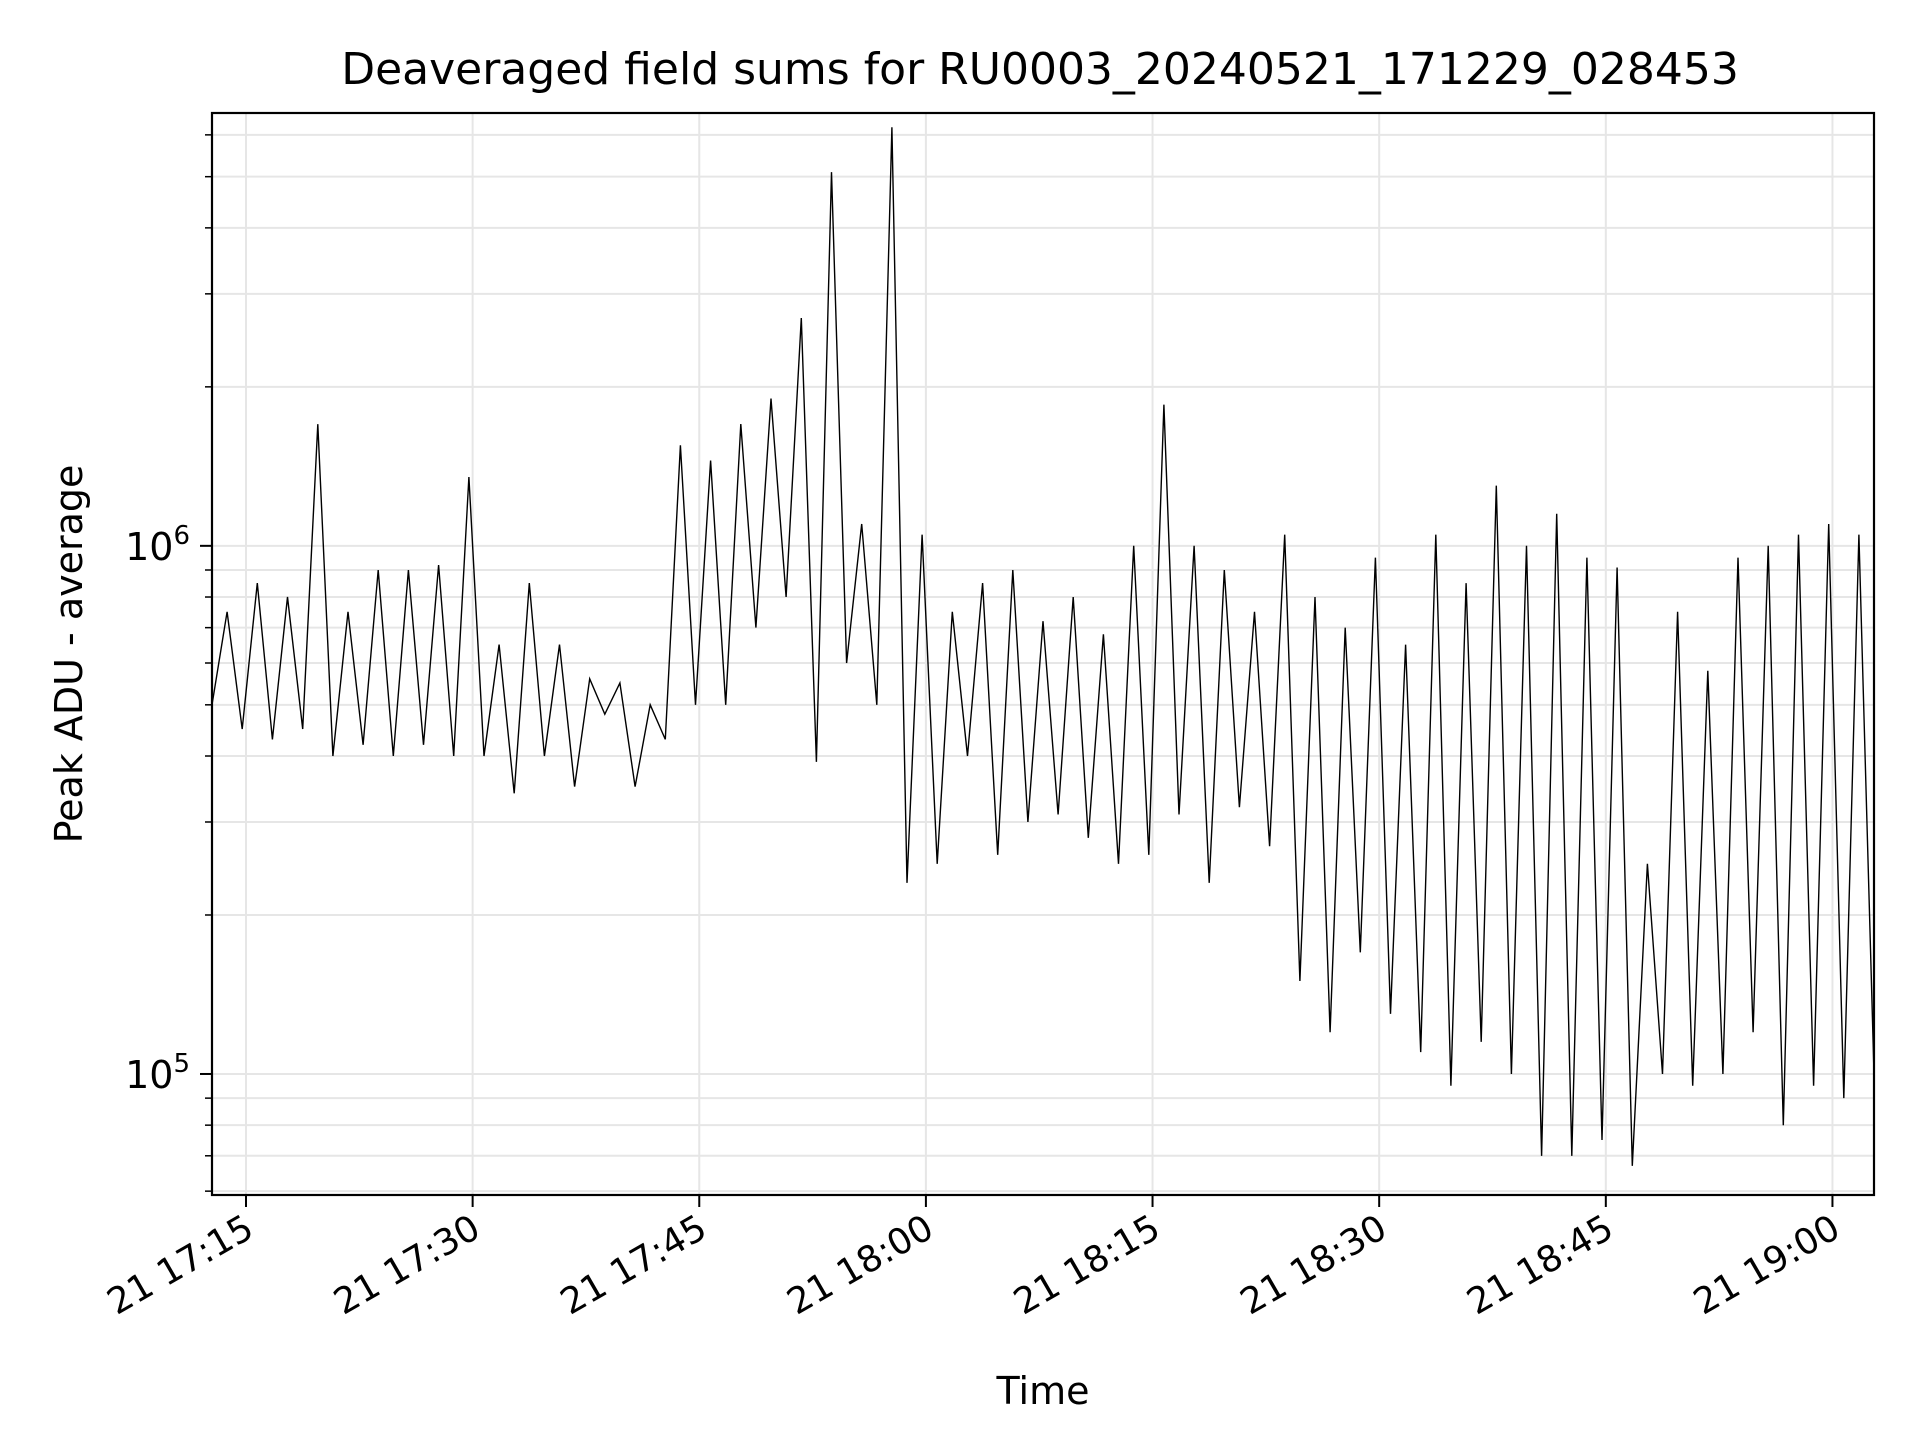 The height and width of the screenshot is (1440, 1920). I want to click on x-tick-label: 21 18:30, so click(1314, 1265).